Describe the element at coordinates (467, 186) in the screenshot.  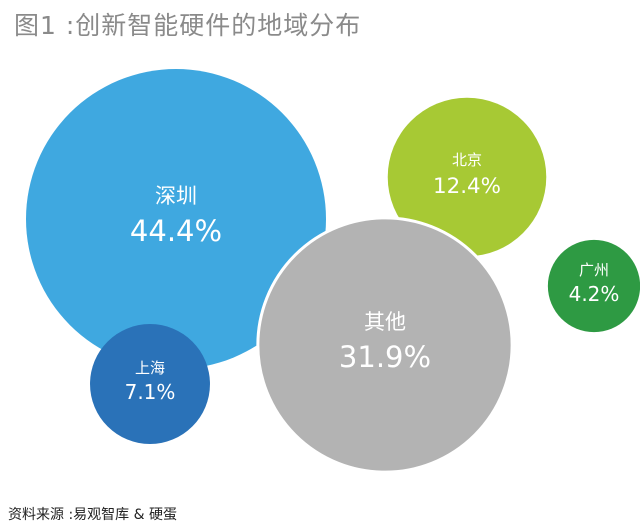
I see `bubble-beijing-value: 12.4%` at that location.